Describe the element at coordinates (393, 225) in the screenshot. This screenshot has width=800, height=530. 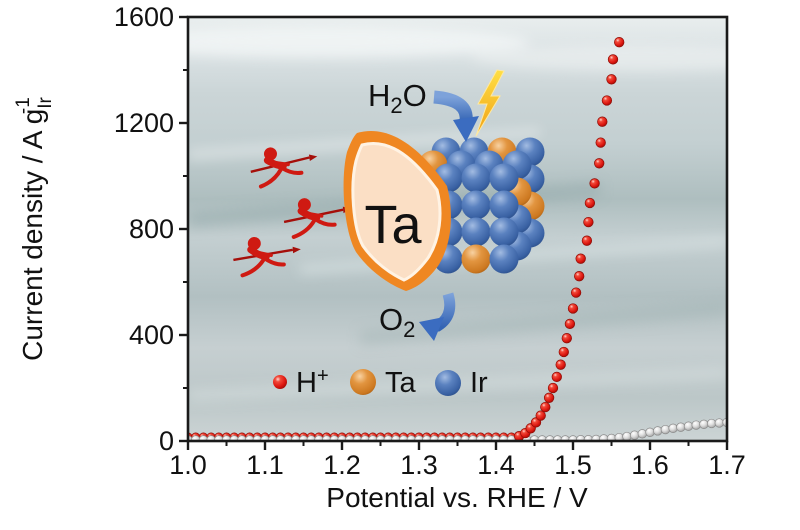
I see `shield-label: Ta` at that location.